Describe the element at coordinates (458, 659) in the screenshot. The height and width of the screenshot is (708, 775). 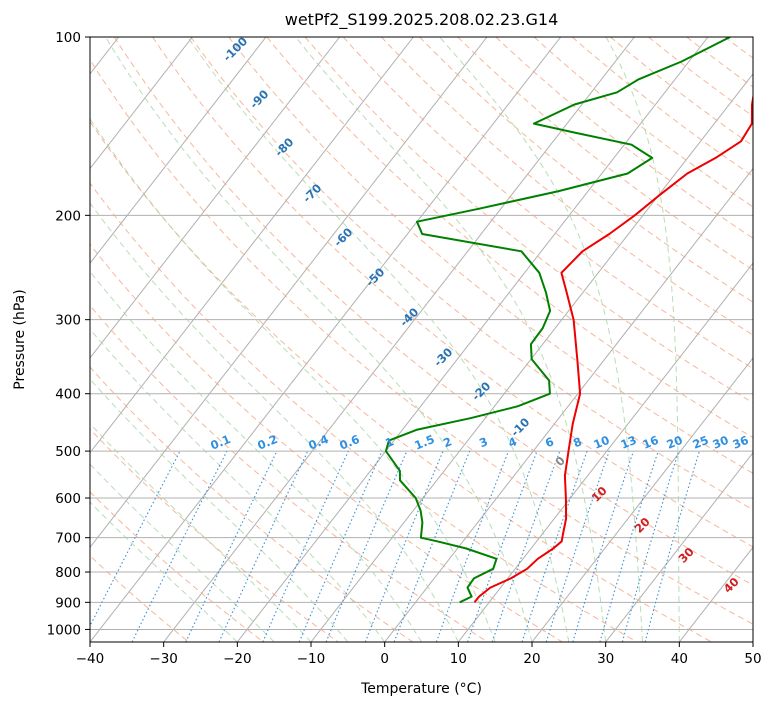
I see `x-tick-label: 10` at that location.